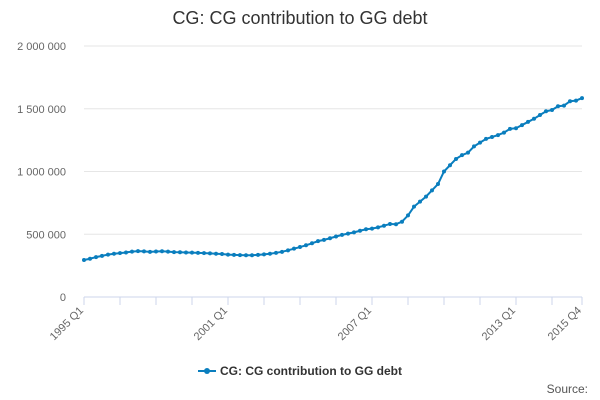  What do you see at coordinates (211, 324) in the screenshot?
I see `x-tick-label: 2001 Q1` at bounding box center [211, 324].